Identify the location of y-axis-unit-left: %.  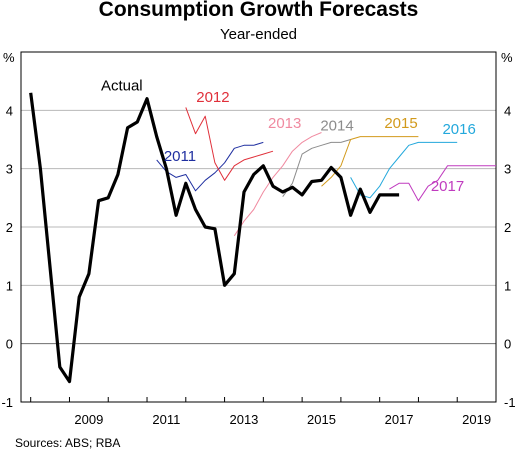
(9, 57).